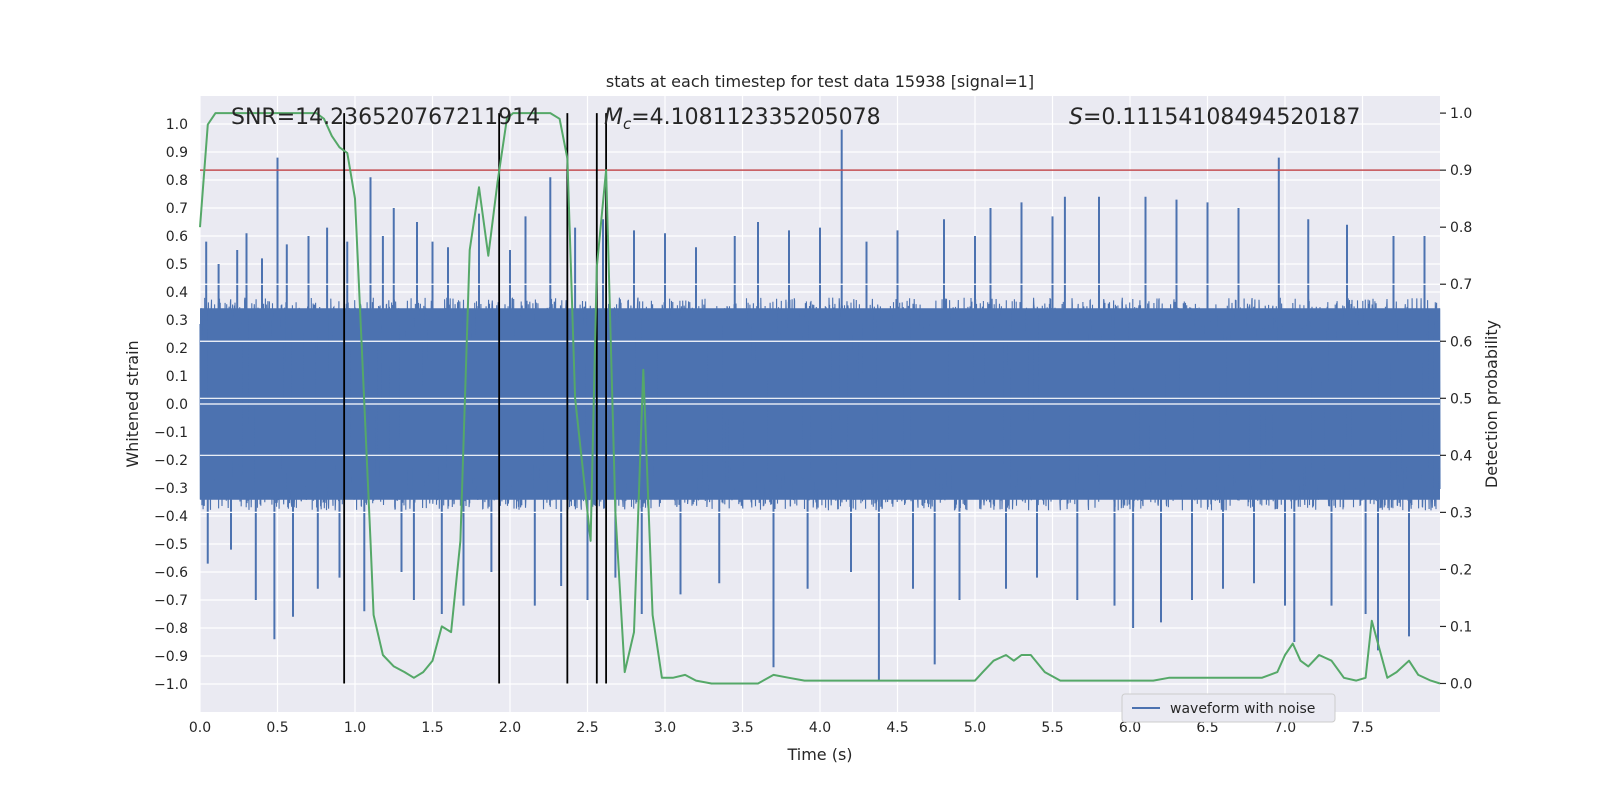  Describe the element at coordinates (742, 728) in the screenshot. I see `x-tick-label: 3.5` at that location.